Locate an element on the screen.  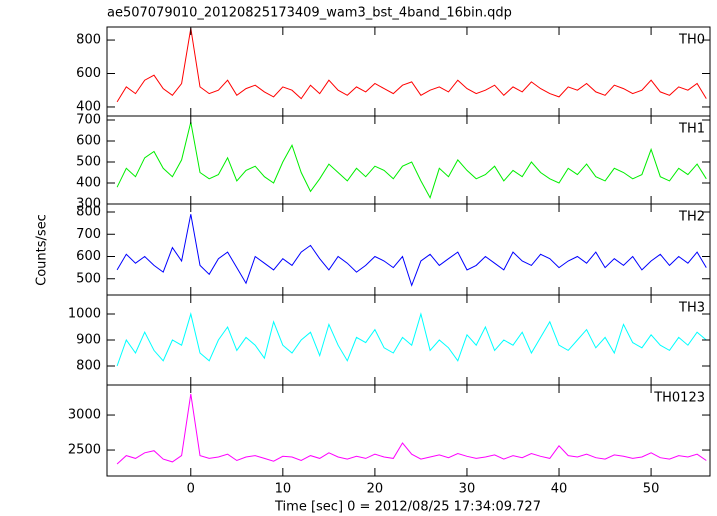
x-tick-label: 0 is located at coordinates (191, 489).